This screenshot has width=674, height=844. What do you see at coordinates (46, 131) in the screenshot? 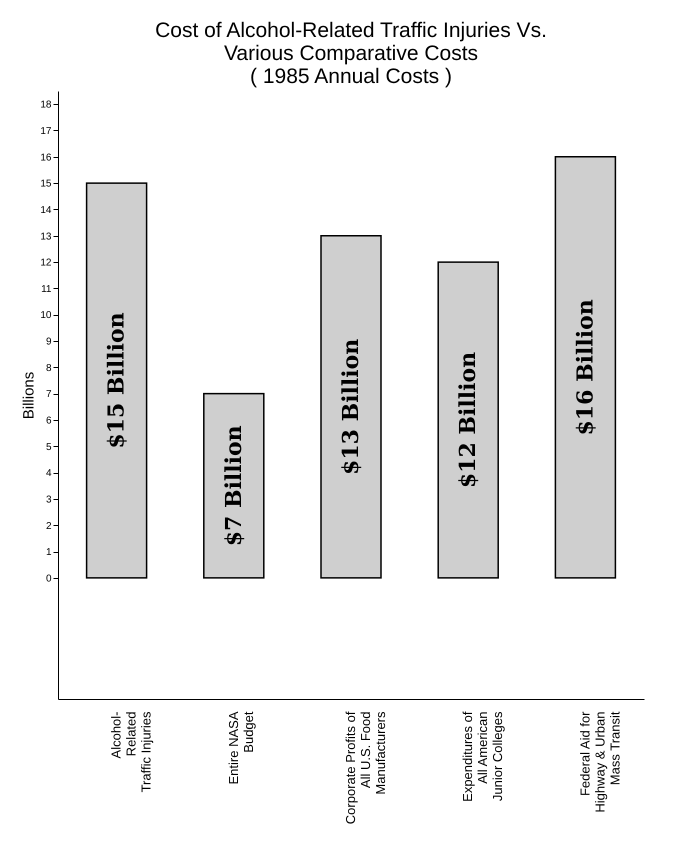
I see `y-tick-label: 17` at bounding box center [46, 131].